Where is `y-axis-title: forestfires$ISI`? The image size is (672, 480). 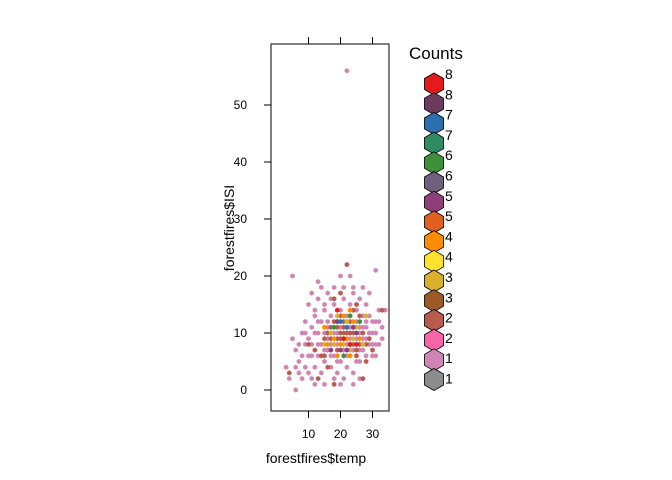
y-axis-title: forestfires$ISI is located at coordinates (229, 228).